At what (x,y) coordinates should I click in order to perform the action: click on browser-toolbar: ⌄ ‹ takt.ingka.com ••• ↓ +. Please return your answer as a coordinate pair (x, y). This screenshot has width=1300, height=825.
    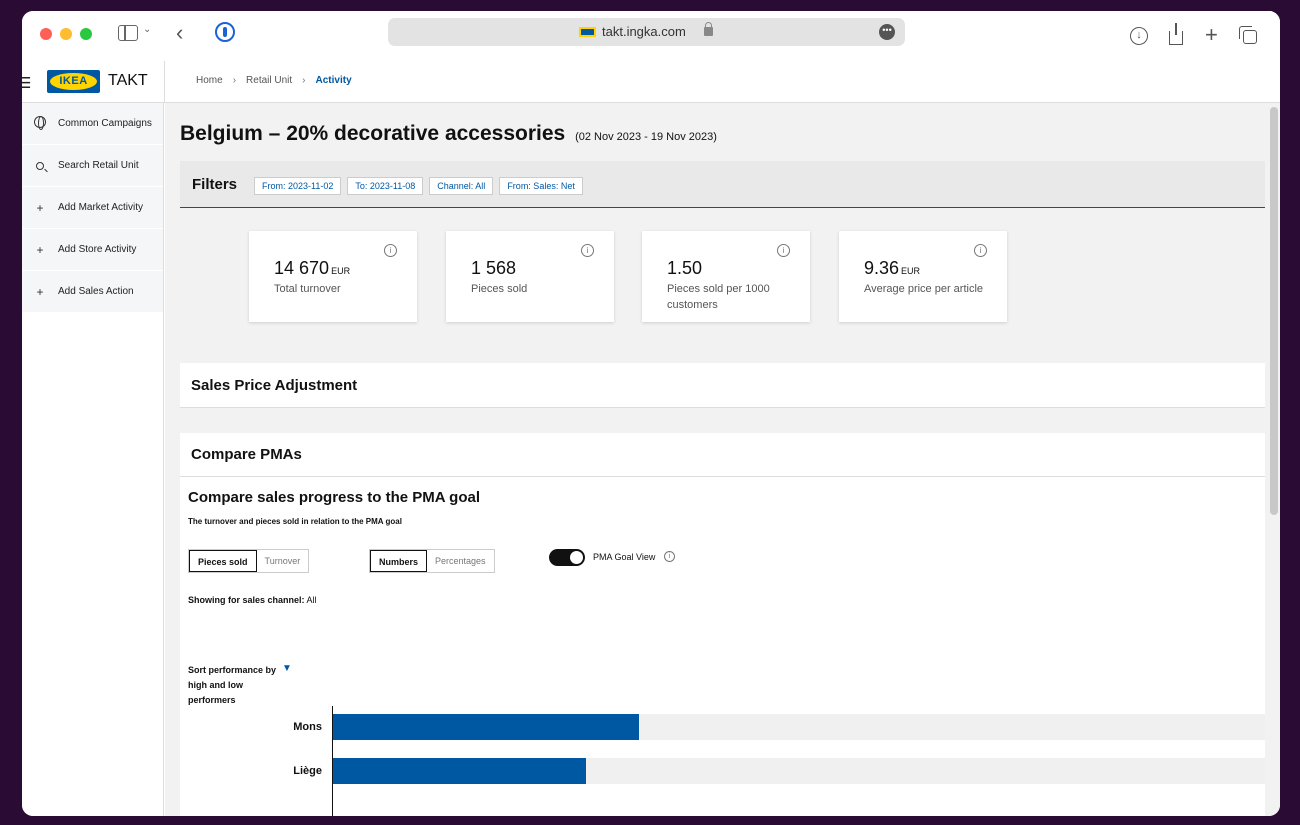
    Looking at the image, I should click on (651, 36).